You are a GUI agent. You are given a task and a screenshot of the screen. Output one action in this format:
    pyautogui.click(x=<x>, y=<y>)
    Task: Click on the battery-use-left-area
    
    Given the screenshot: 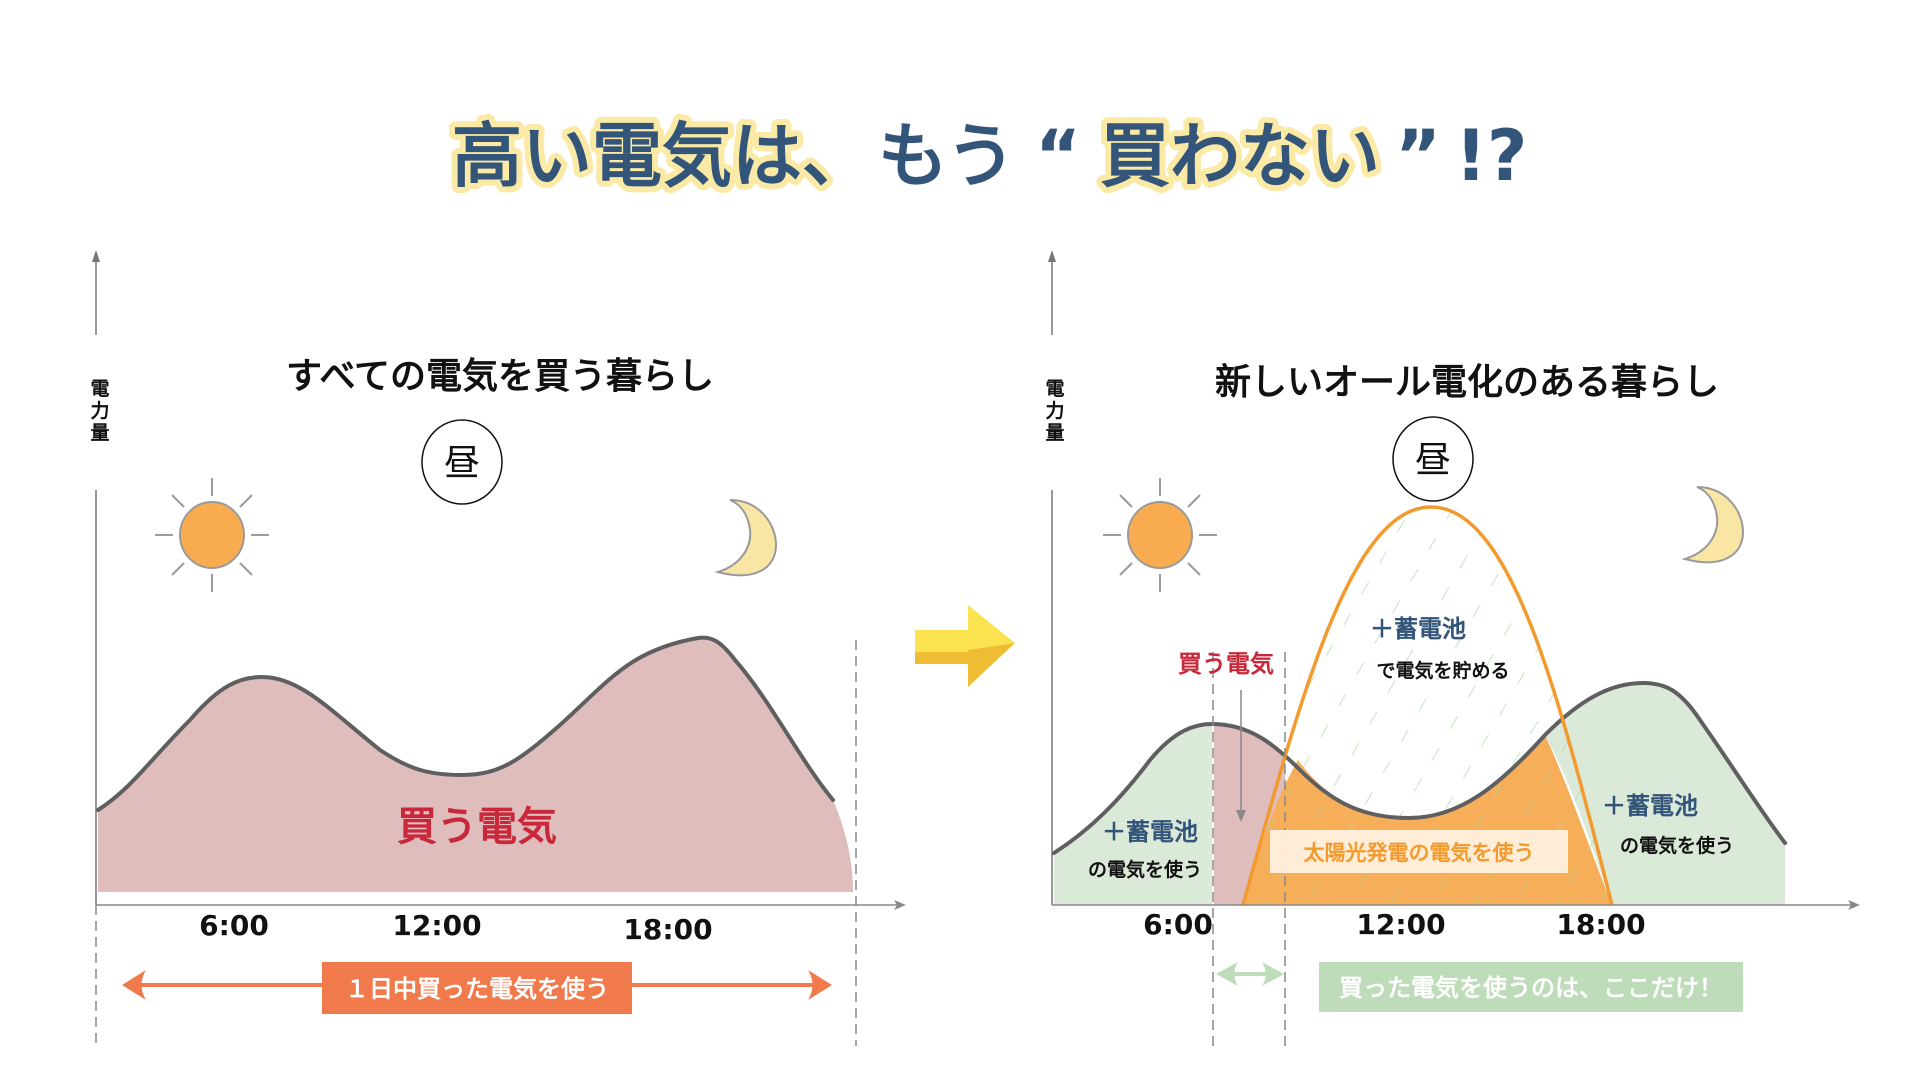 What is the action you would take?
    pyautogui.click(x=1133, y=814)
    